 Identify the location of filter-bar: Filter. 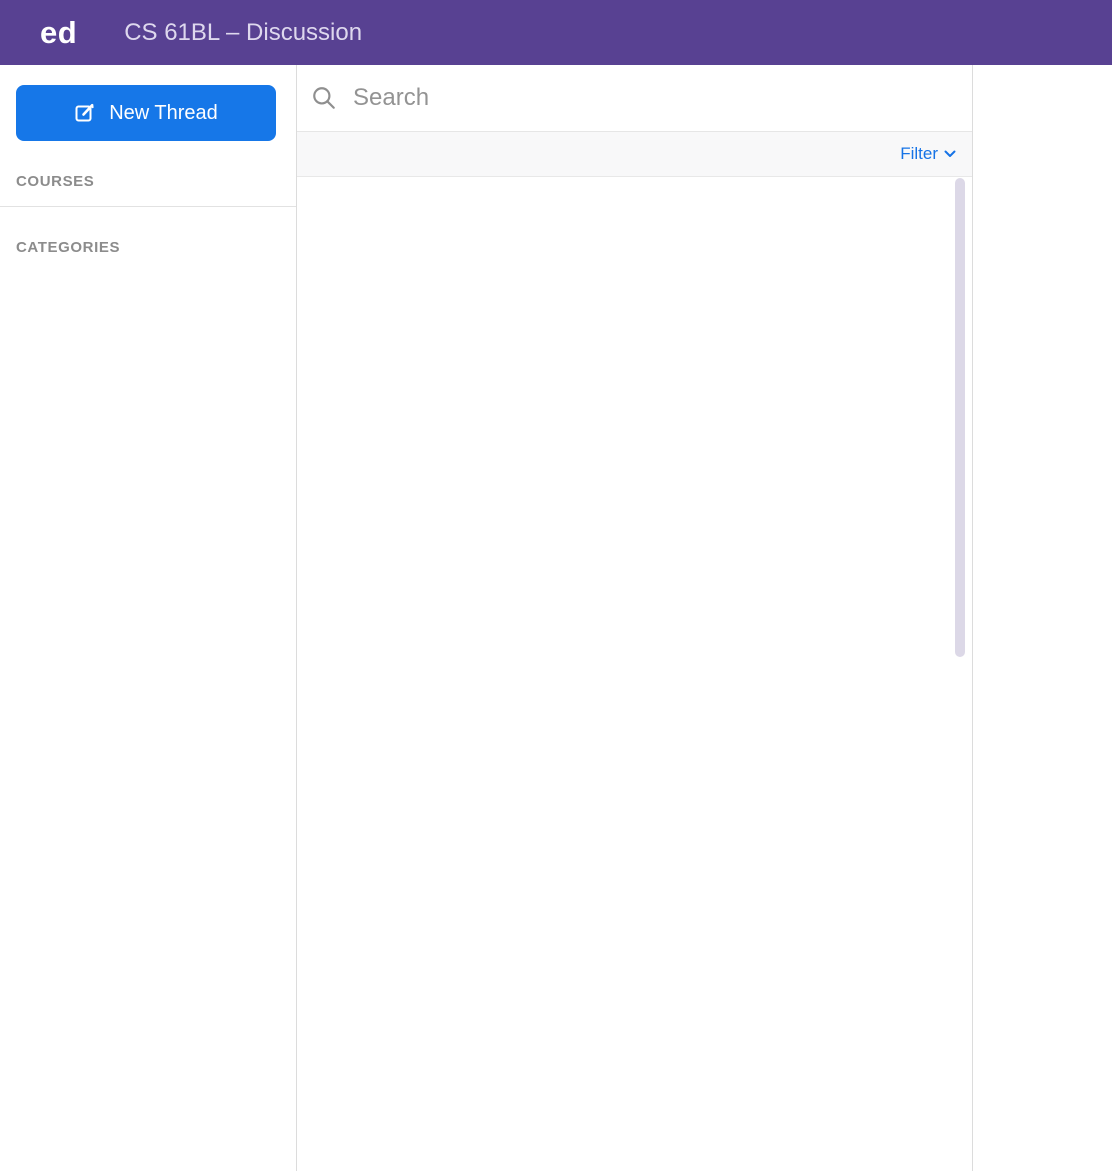
(634, 154).